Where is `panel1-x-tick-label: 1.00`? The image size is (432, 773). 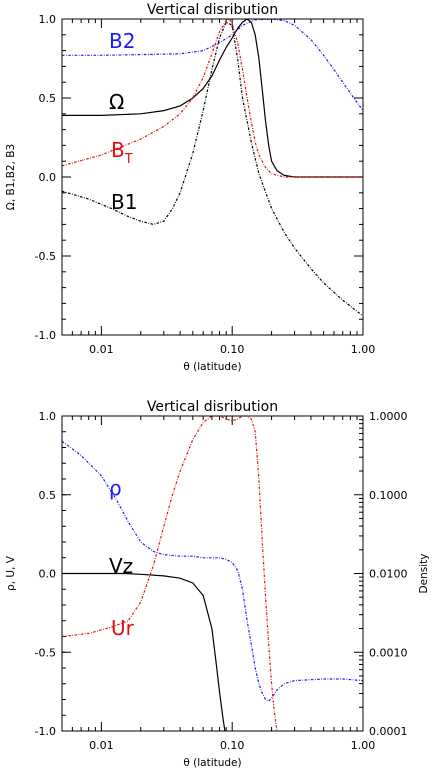 panel1-x-tick-label: 1.00 is located at coordinates (363, 349).